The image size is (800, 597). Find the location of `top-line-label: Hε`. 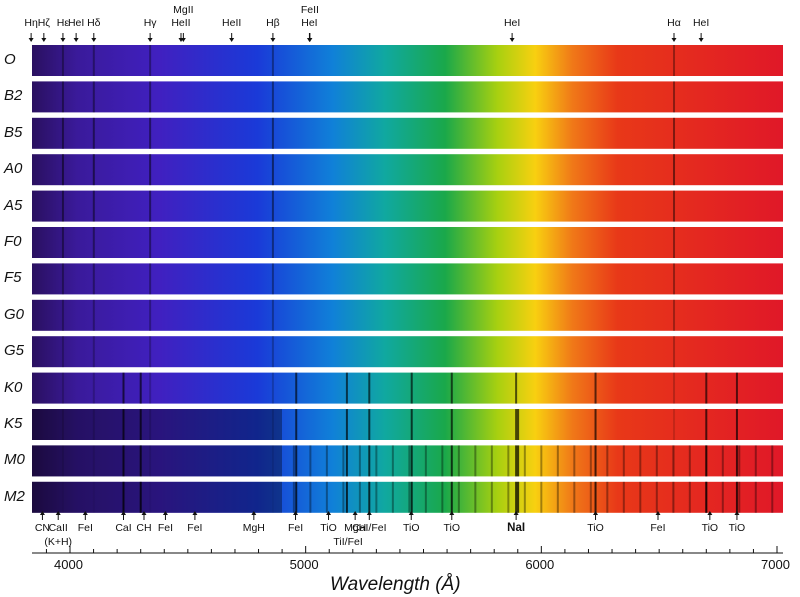

top-line-label: Hε is located at coordinates (63, 23).